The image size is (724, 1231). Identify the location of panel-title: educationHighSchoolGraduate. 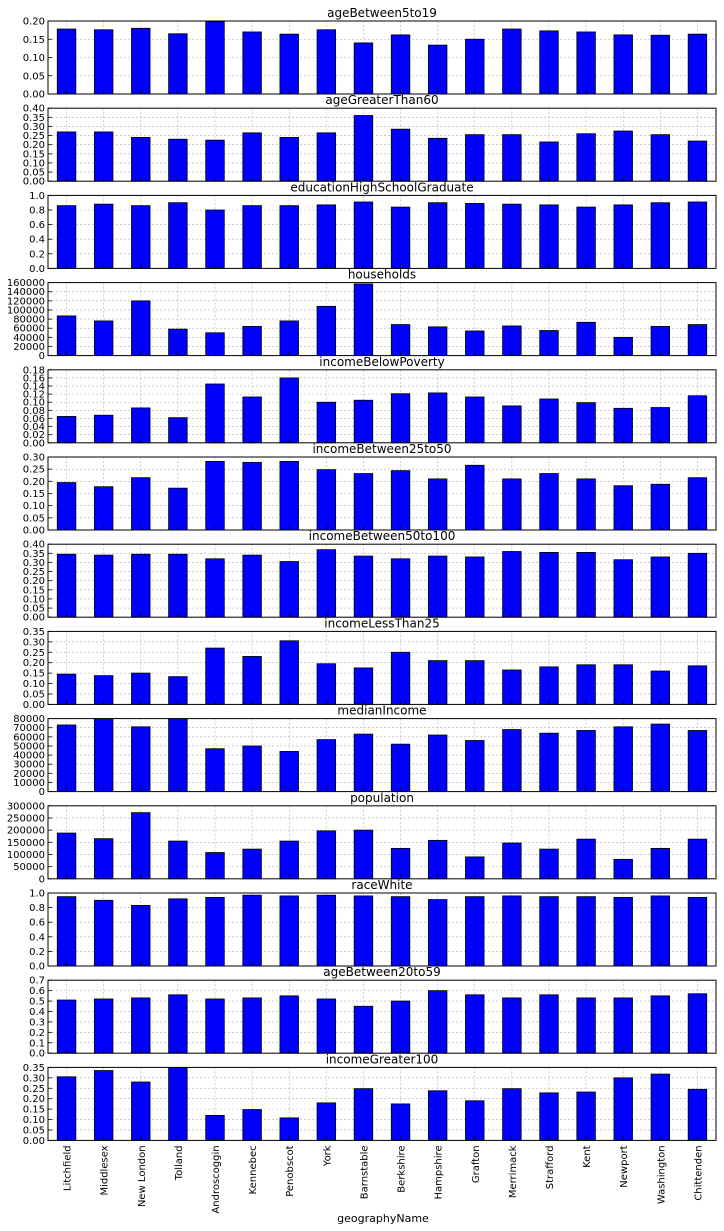
(381, 187).